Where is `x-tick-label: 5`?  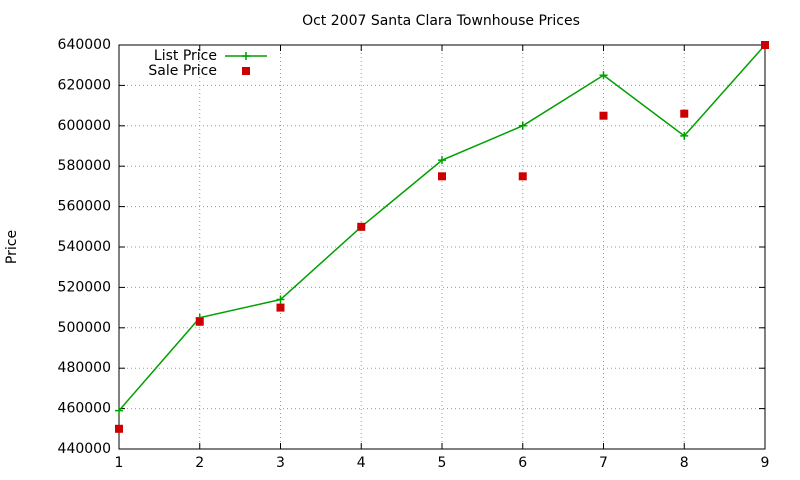 x-tick-label: 5 is located at coordinates (442, 463).